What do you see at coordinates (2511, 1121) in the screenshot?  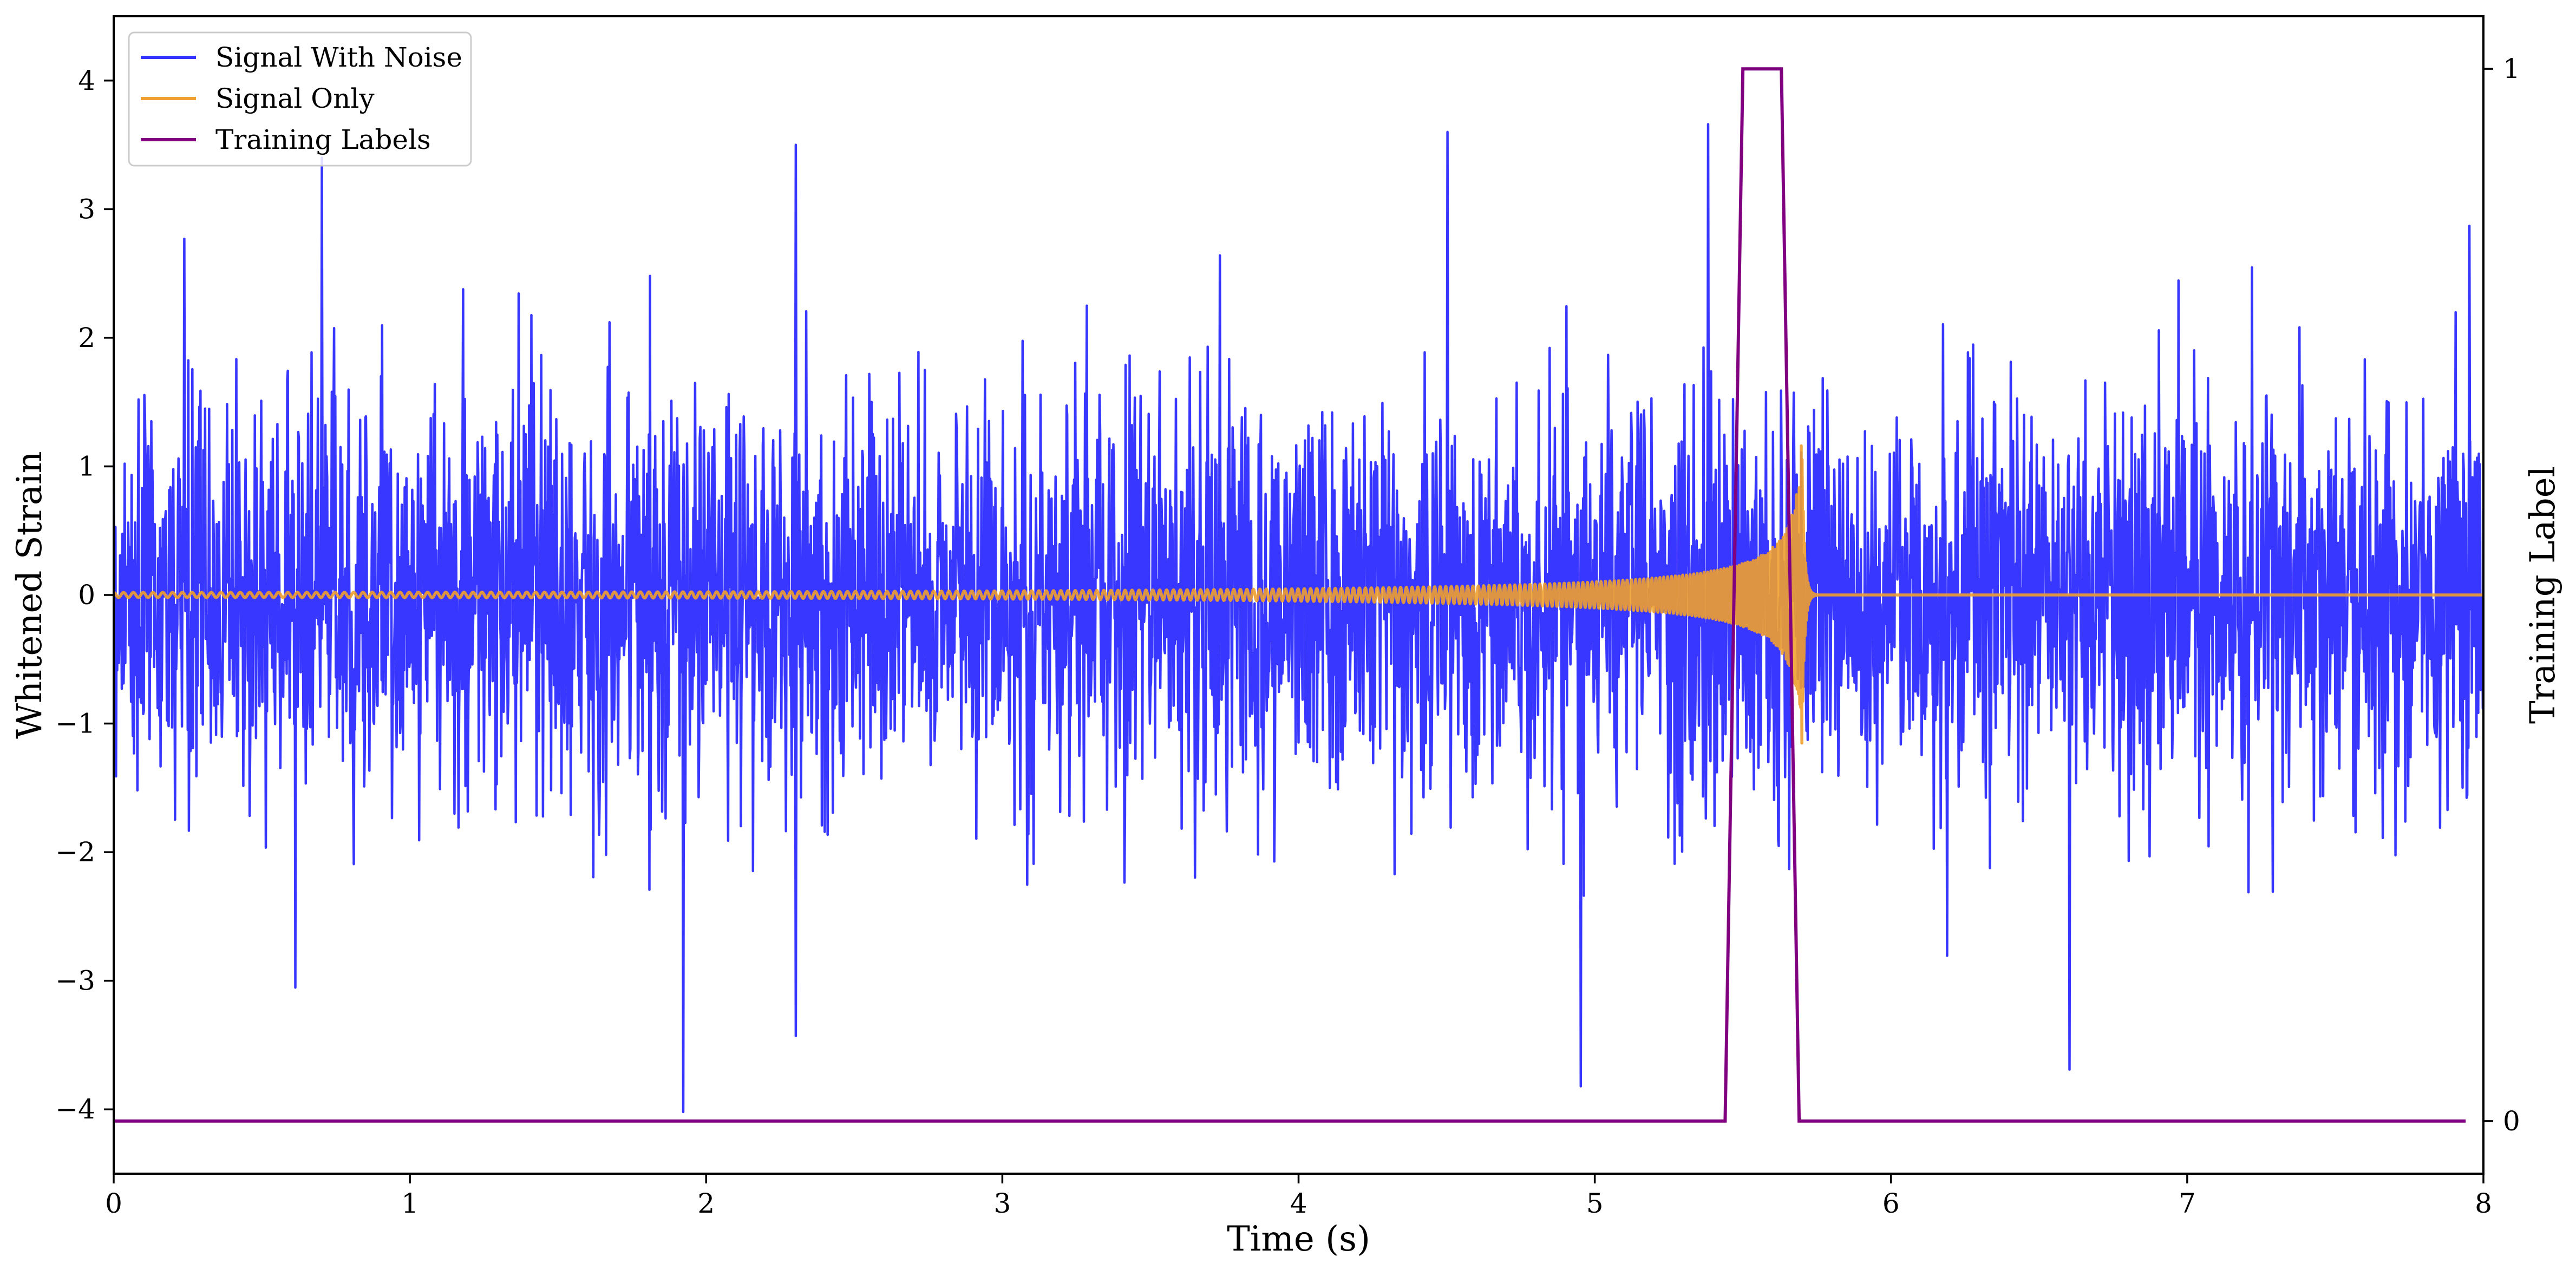 I see `y2-tick-label: 0` at bounding box center [2511, 1121].